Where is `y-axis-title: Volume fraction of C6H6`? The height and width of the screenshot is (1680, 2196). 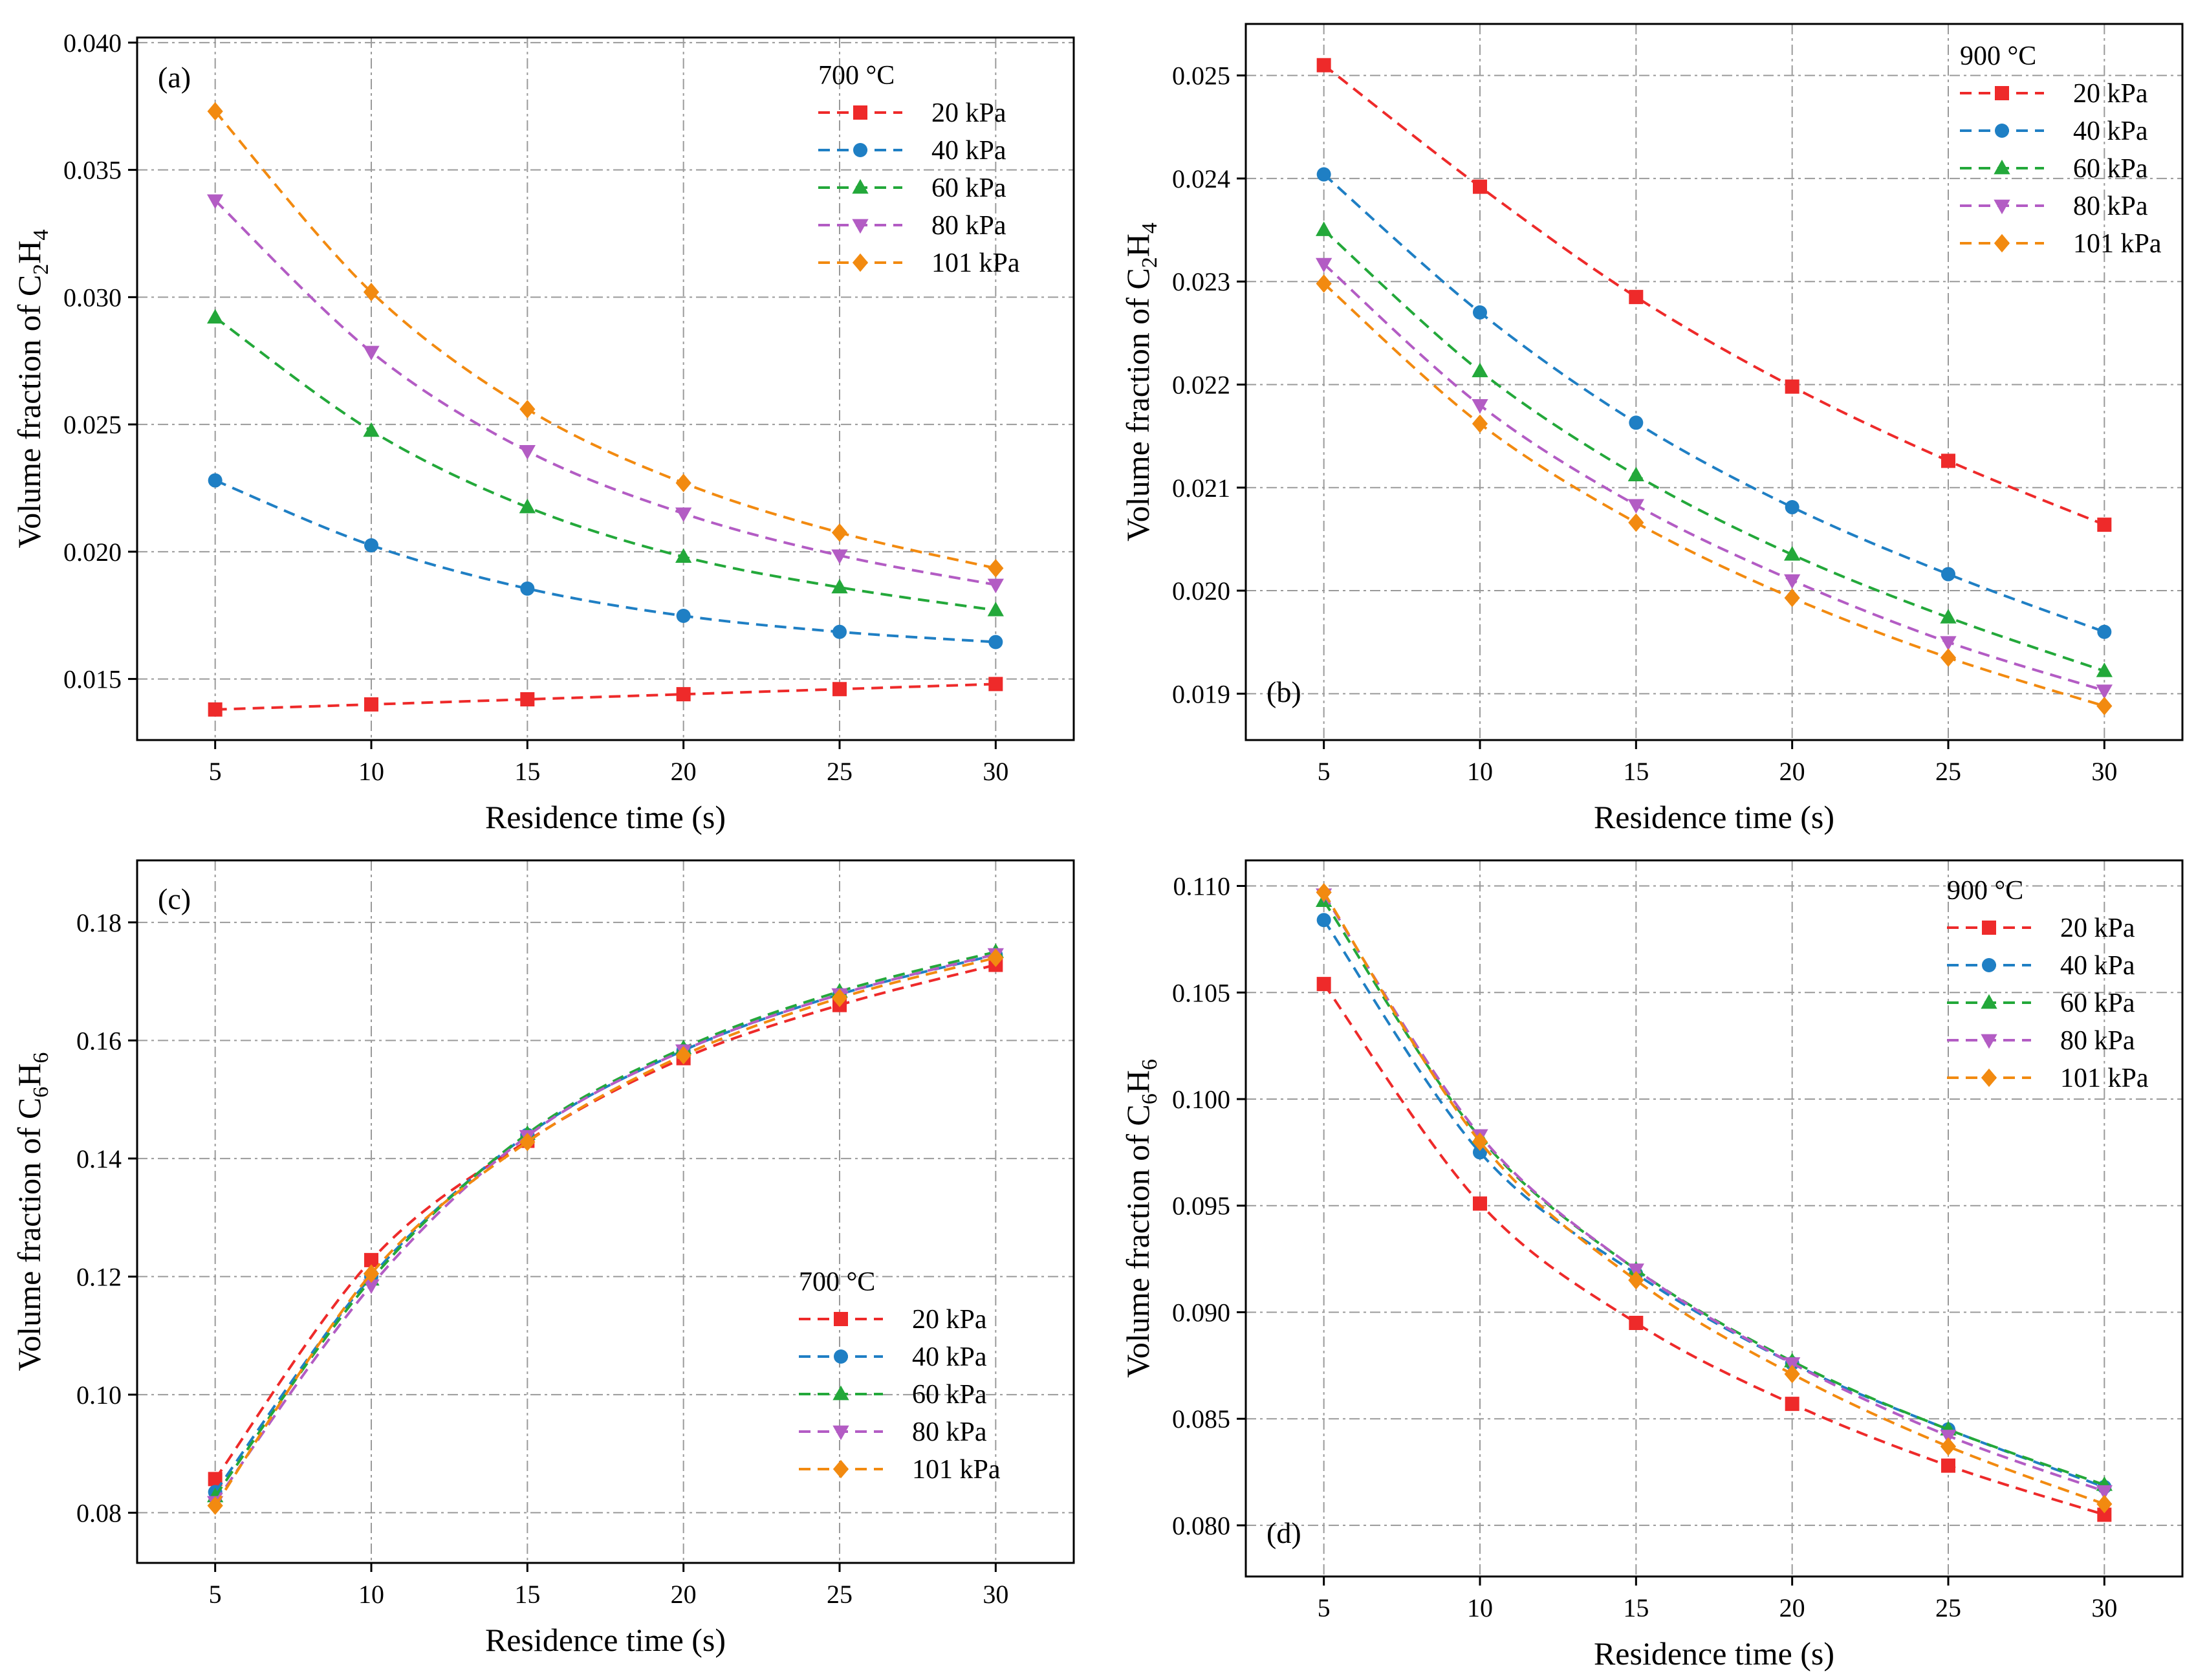
y-axis-title: Volume fraction of C6H6 is located at coordinates (32, 1212).